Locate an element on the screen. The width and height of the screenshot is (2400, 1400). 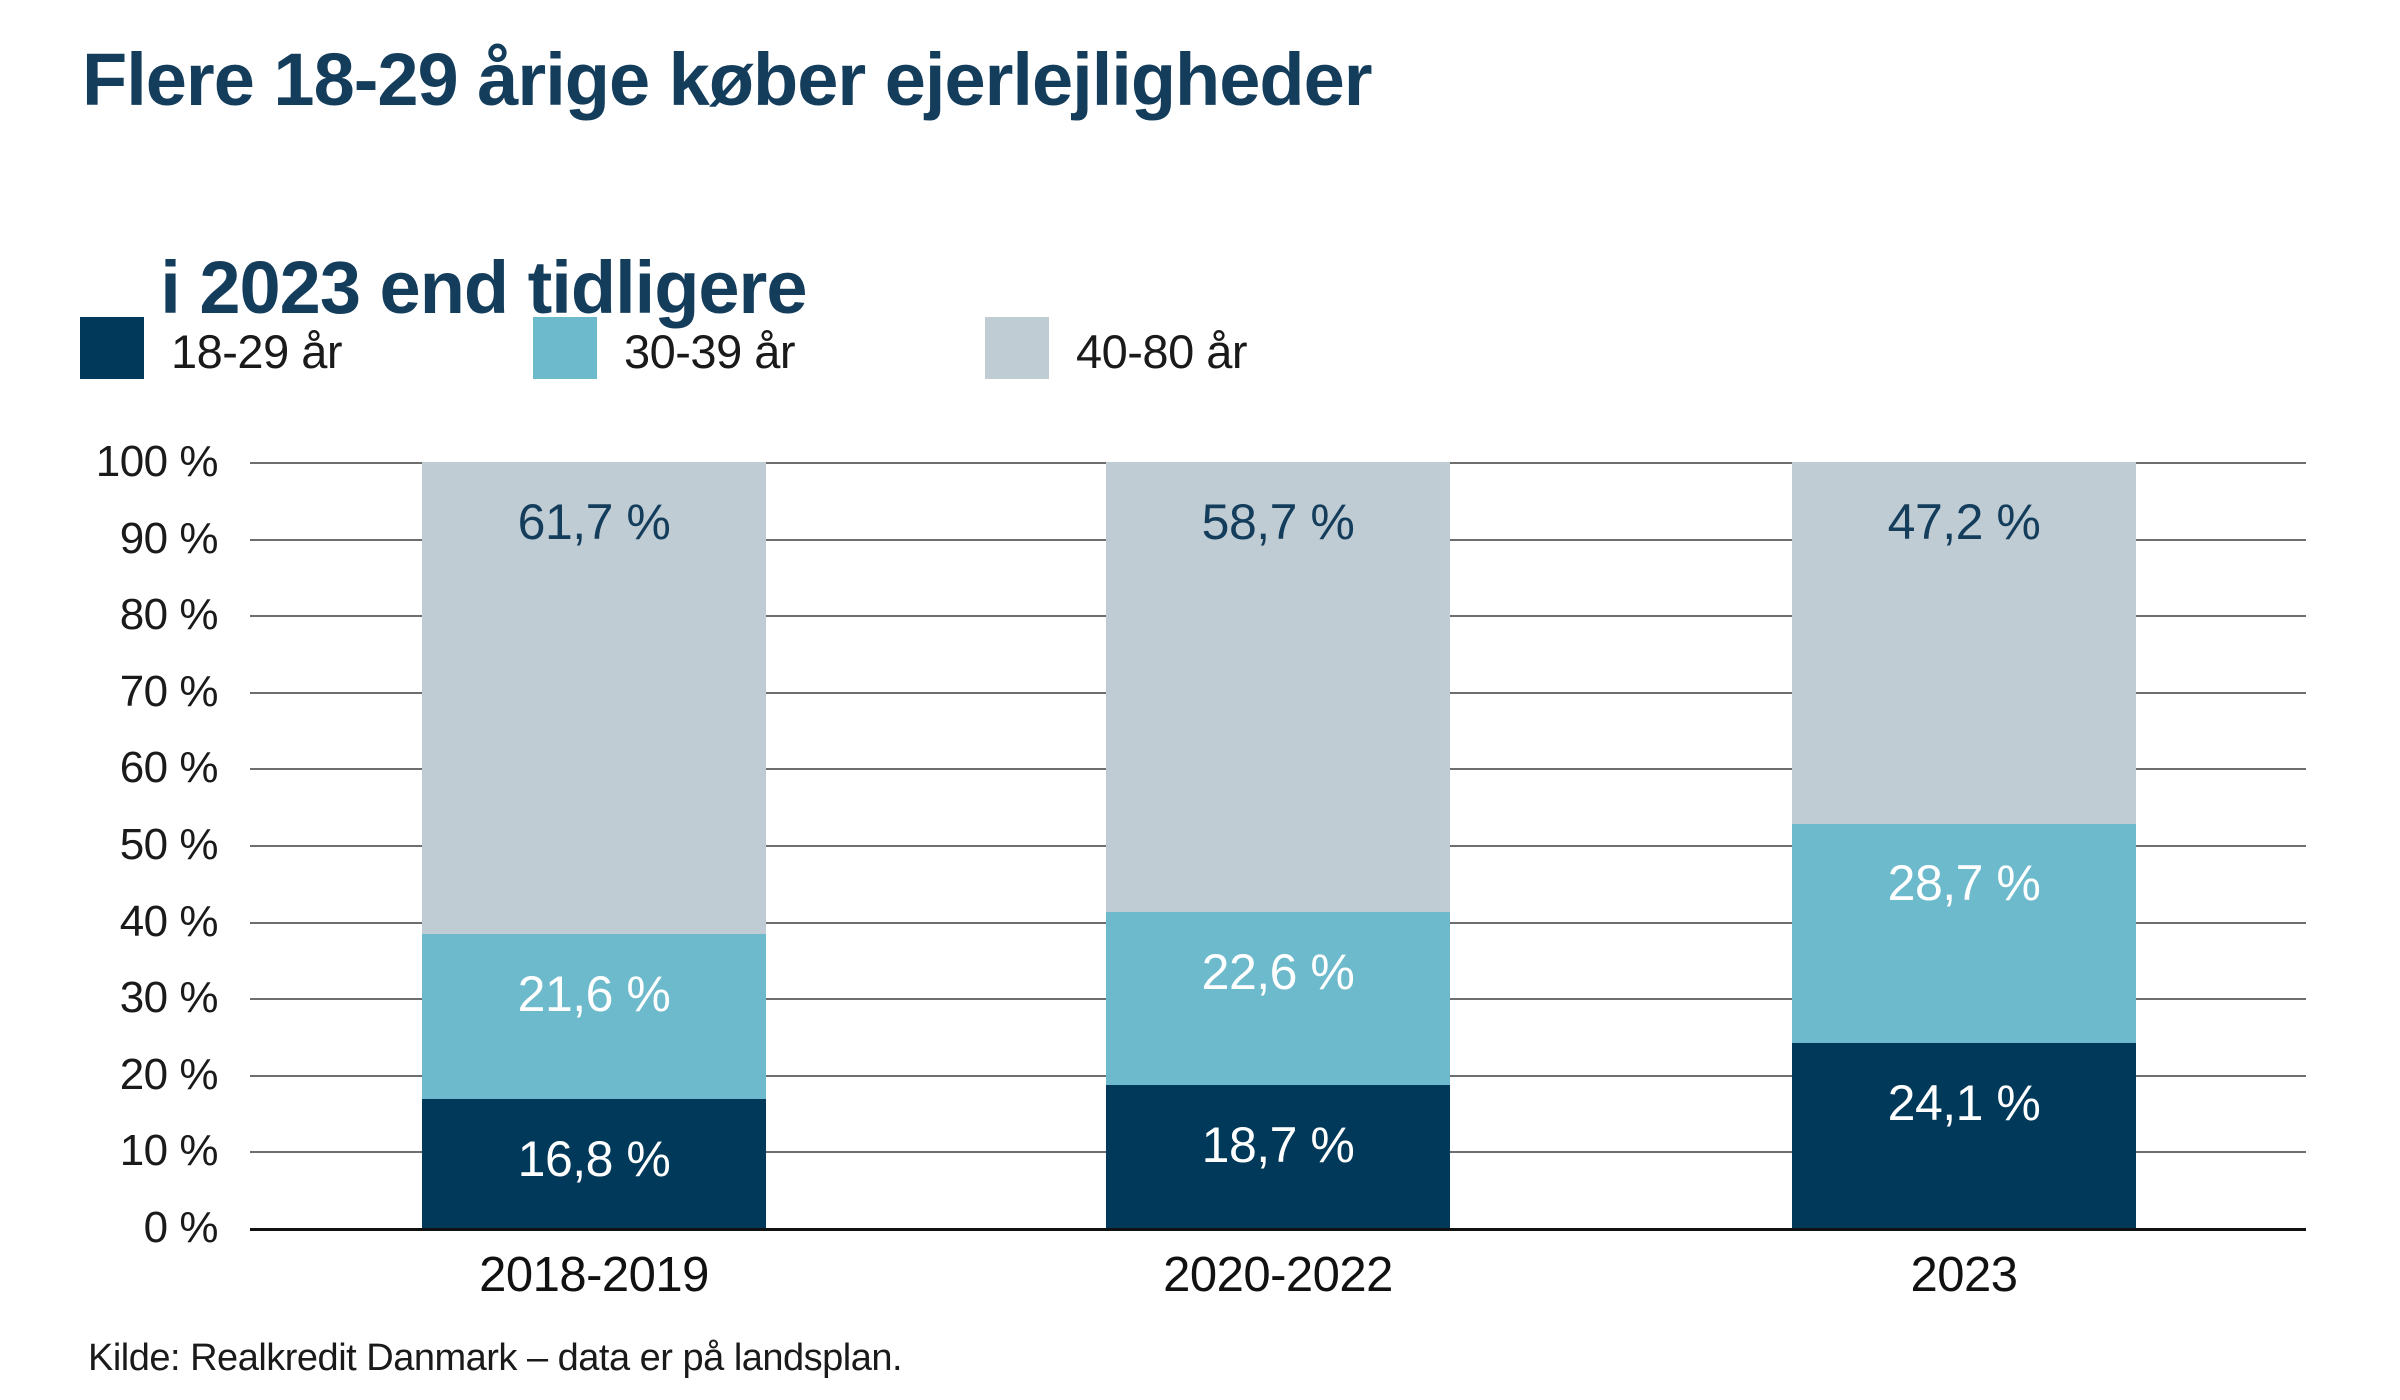
y-tick-label-0%: 0 % is located at coordinates (181, 1227).